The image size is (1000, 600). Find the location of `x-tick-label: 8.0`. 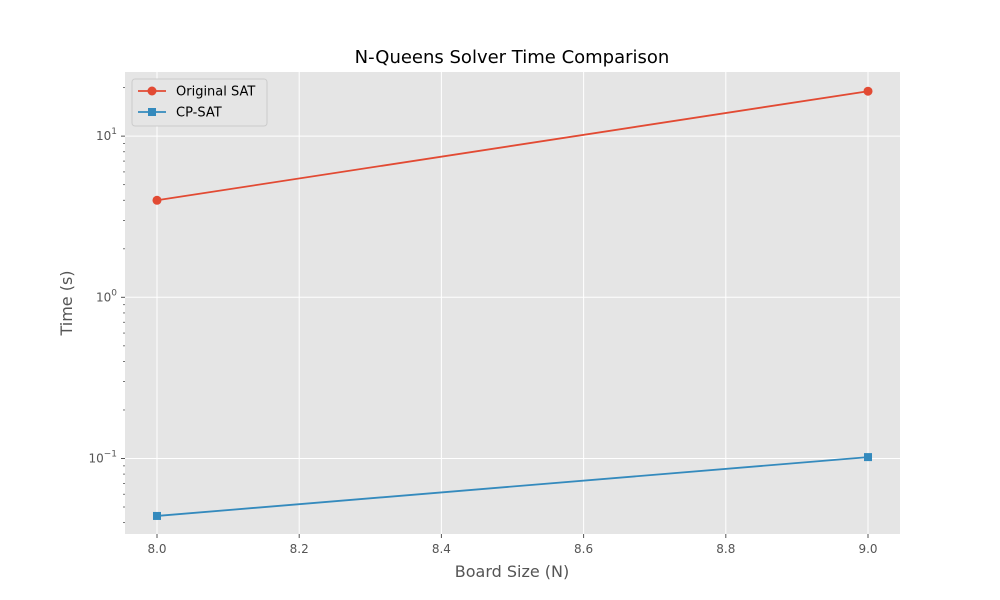

x-tick-label: 8.0 is located at coordinates (156, 549).